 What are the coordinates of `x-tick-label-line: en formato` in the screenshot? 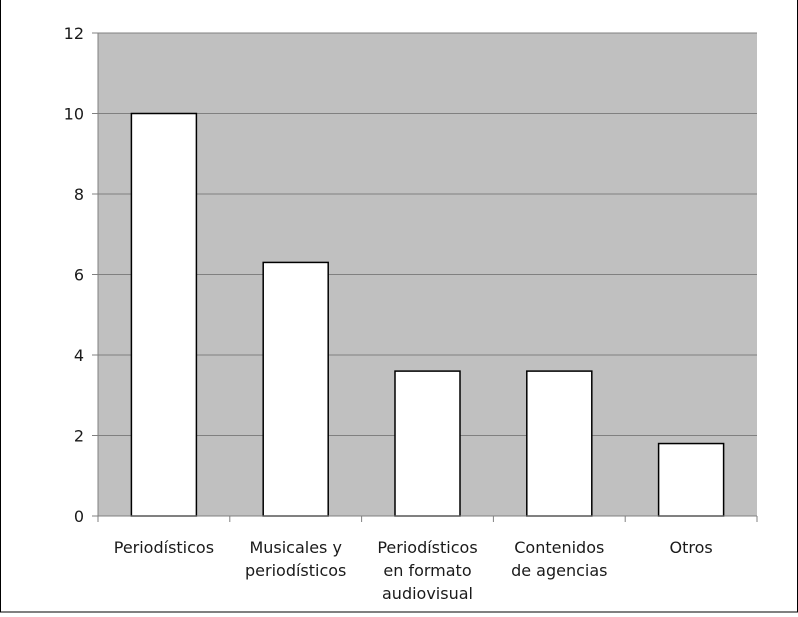 It's located at (427, 570).